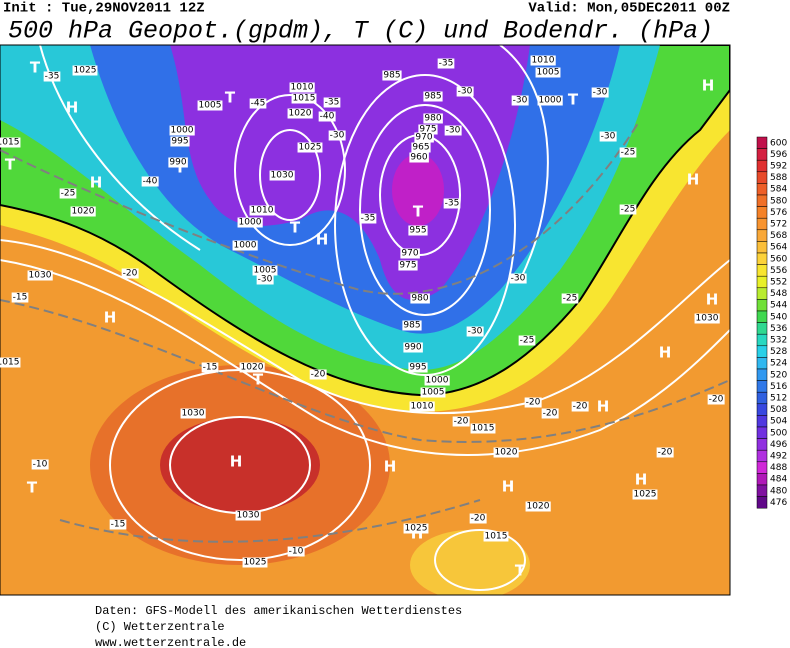 This screenshot has height=648, width=790. I want to click on isobar-label: 1015, so click(9, 363).